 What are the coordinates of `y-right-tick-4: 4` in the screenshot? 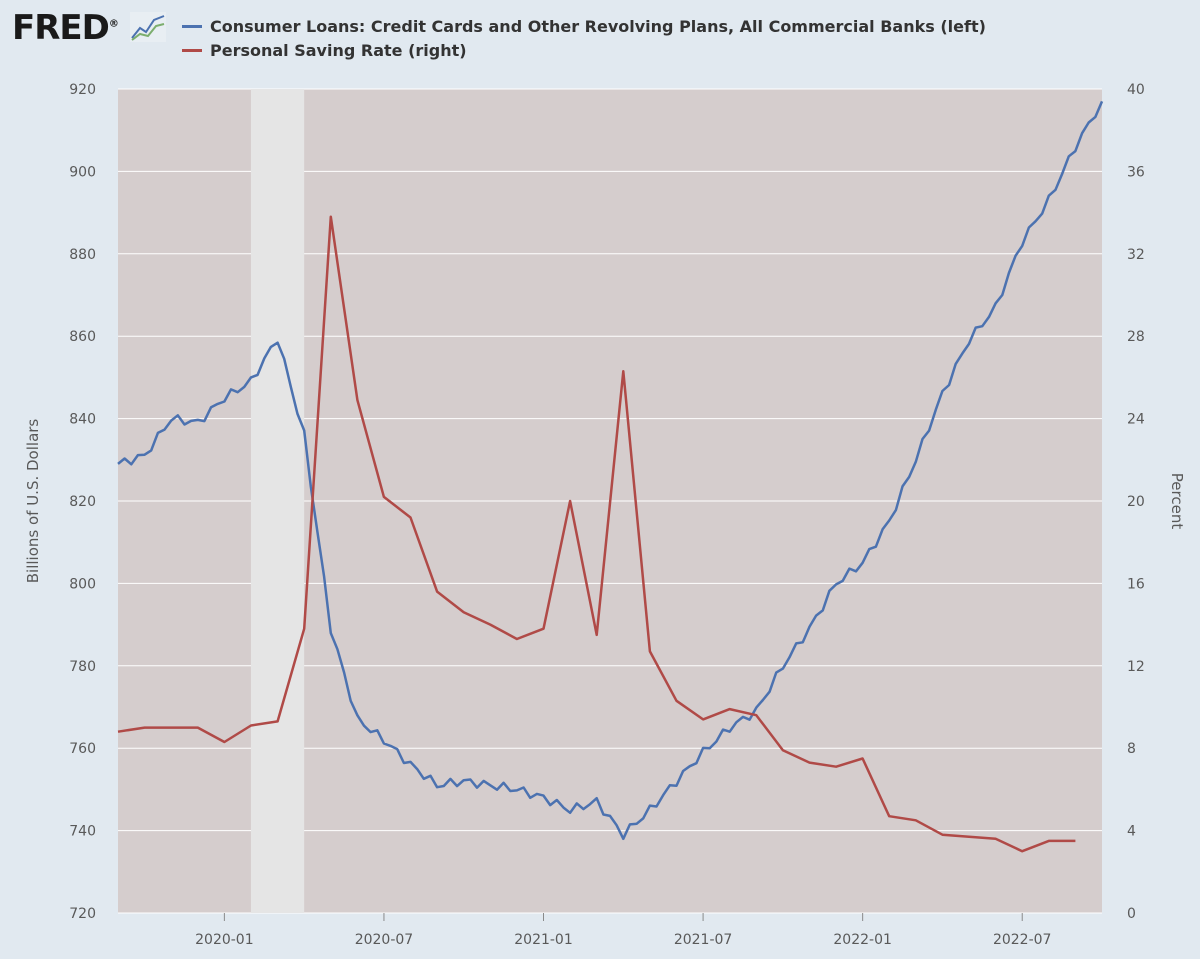 It's located at (1131, 832).